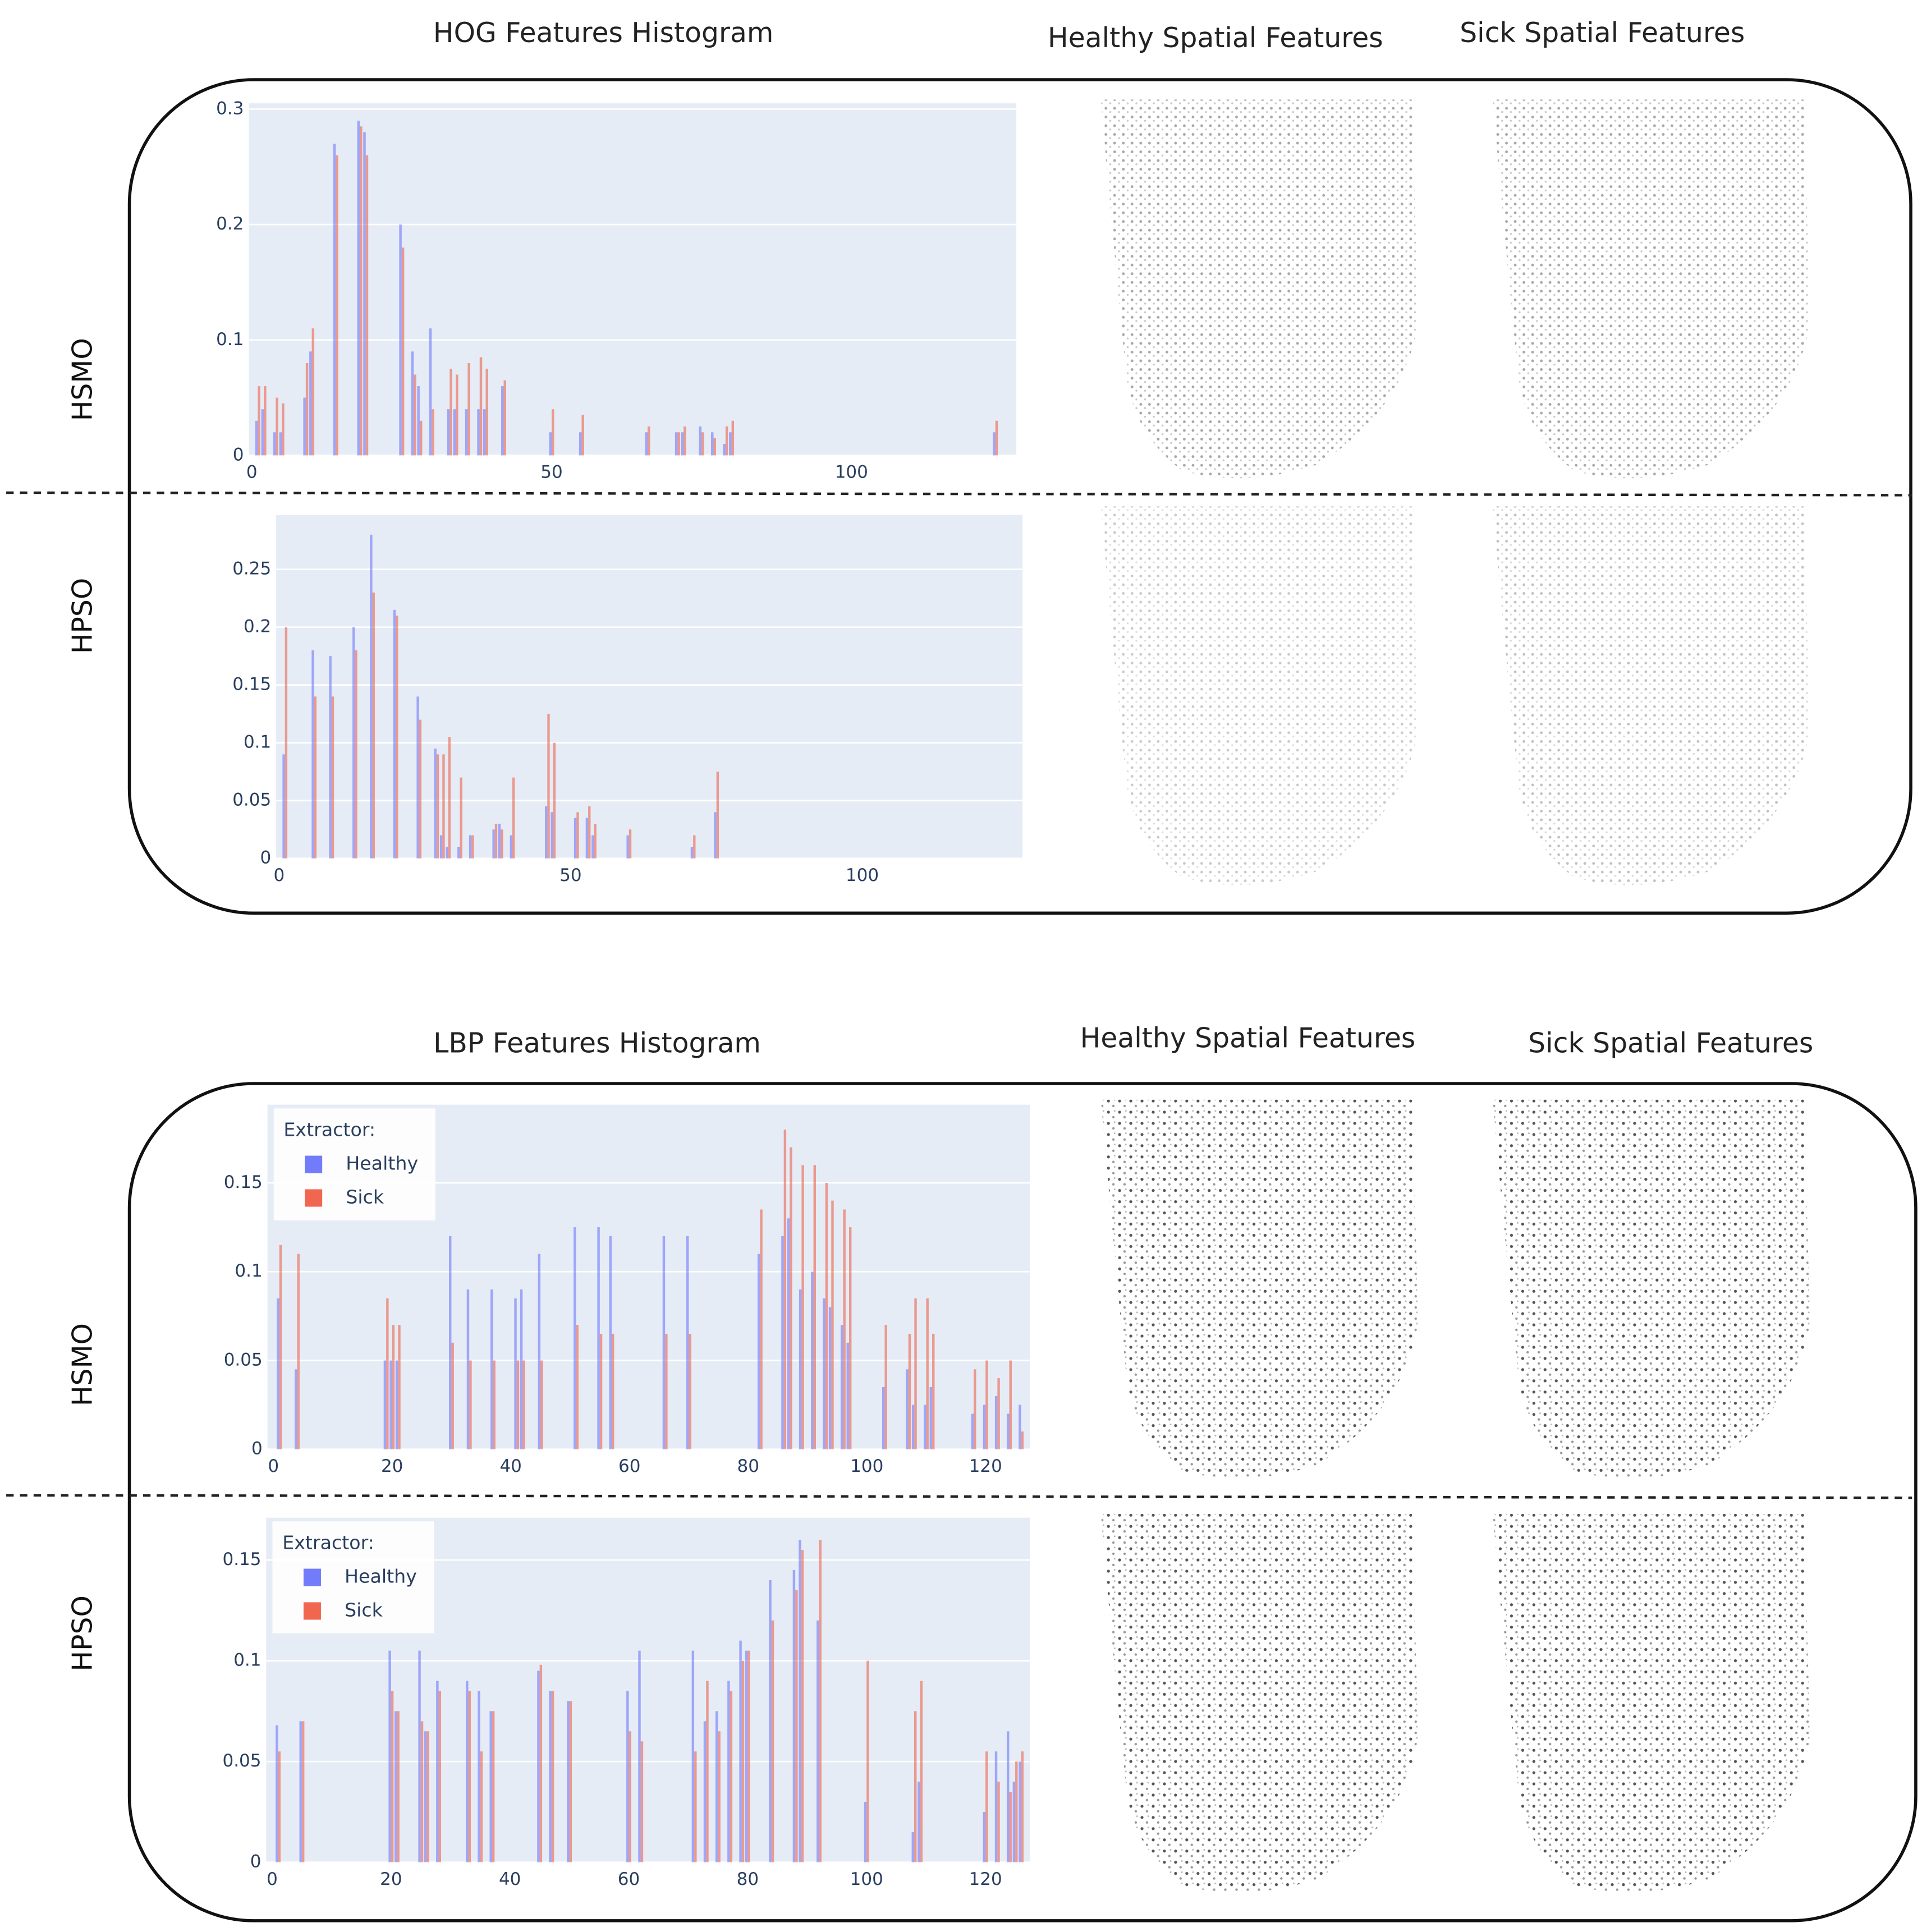 This screenshot has height=1932, width=1922. What do you see at coordinates (629, 1466) in the screenshot?
I see `x-tick-label: 60` at bounding box center [629, 1466].